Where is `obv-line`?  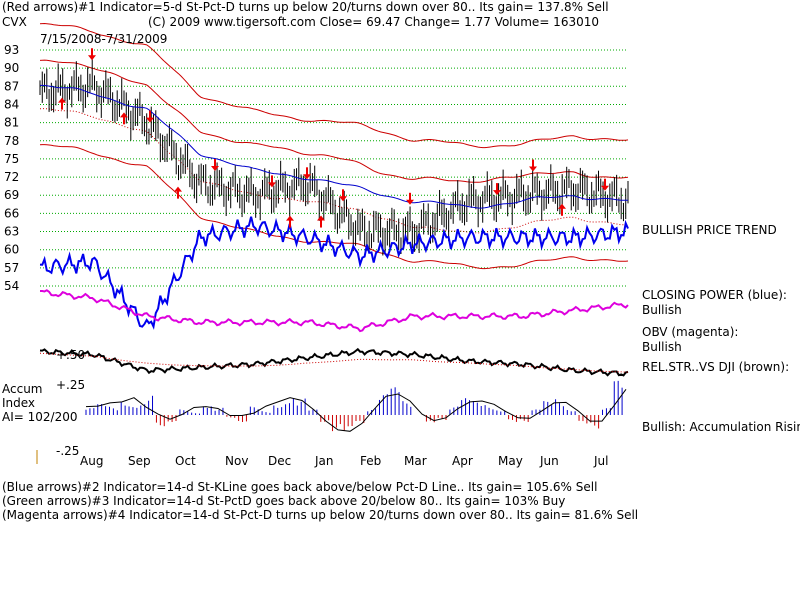 obv-line is located at coordinates (334, 311).